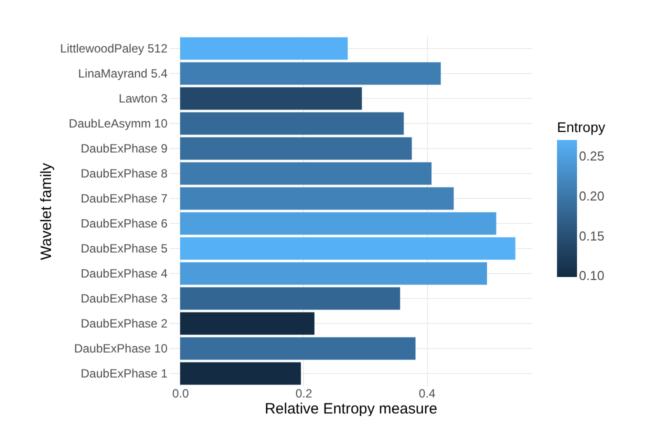 The width and height of the screenshot is (645, 432). What do you see at coordinates (591, 236) in the screenshot?
I see `color-bar-label: 0.15` at bounding box center [591, 236].